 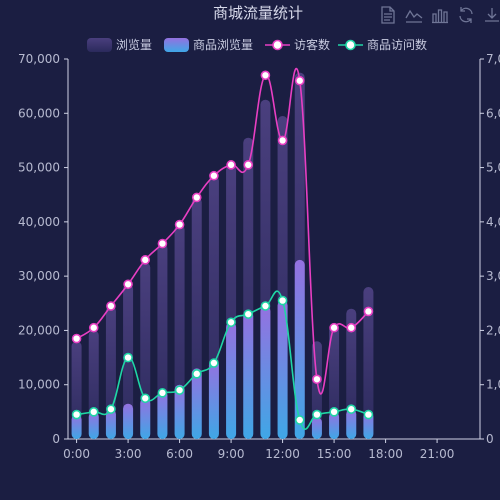 I want to click on legend-product-views: 商品浏览量, so click(x=208, y=44).